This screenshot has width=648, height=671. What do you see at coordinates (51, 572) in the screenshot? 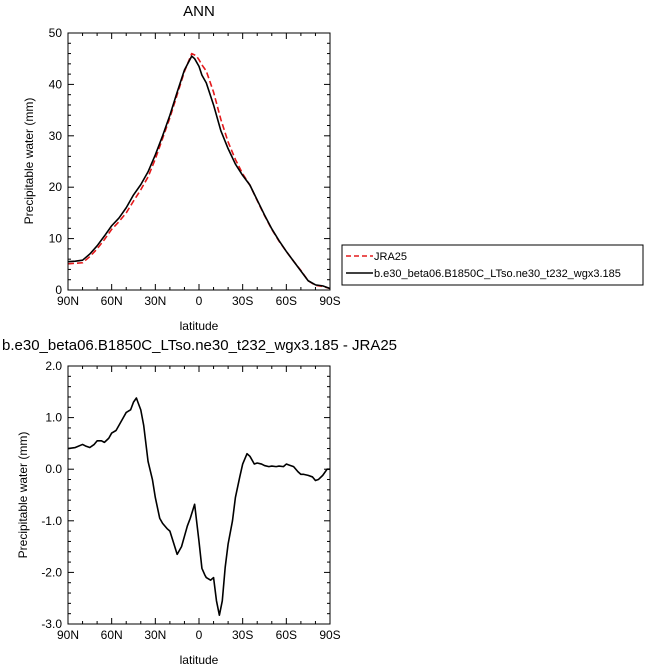
I see `bottom-y-tick-label: -2.0` at bounding box center [51, 572].